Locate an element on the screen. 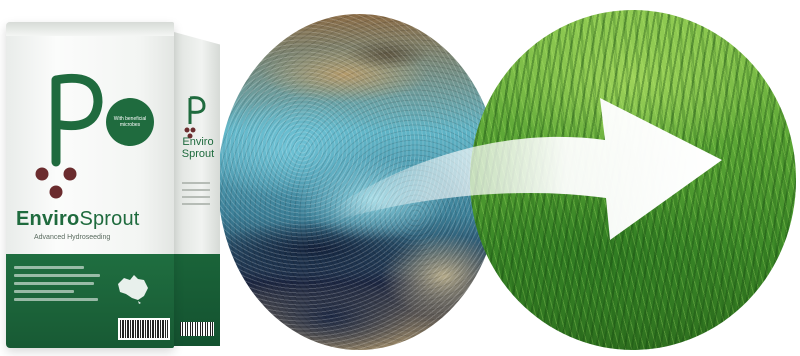  brand-name: EnviroSprout is located at coordinates (95, 219).